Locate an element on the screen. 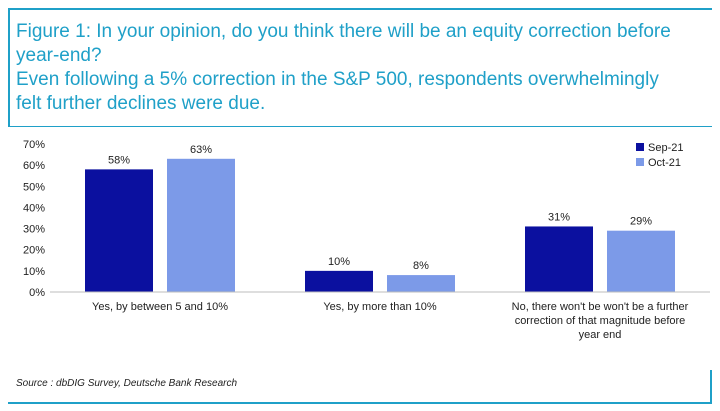 This screenshot has width=720, height=411. y-tick-label: 10% is located at coordinates (34, 272).